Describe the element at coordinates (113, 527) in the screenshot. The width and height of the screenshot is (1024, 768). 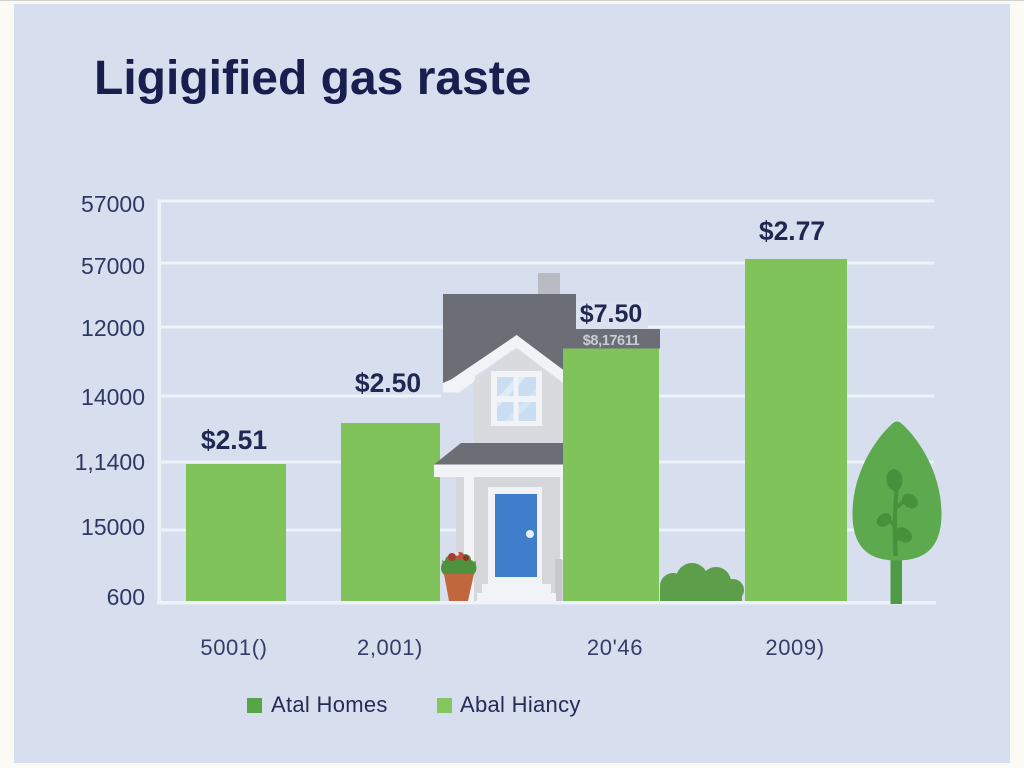
I see `svg-text: 15000` at that location.